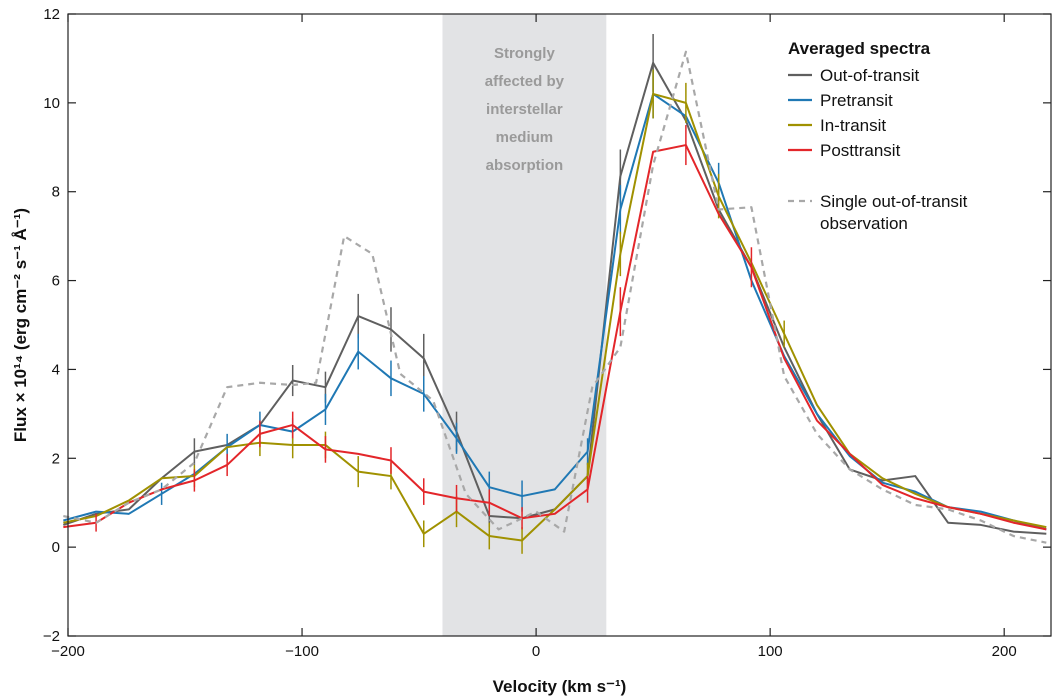  Describe the element at coordinates (856, 100) in the screenshot. I see `legend-label: Pretransit` at that location.